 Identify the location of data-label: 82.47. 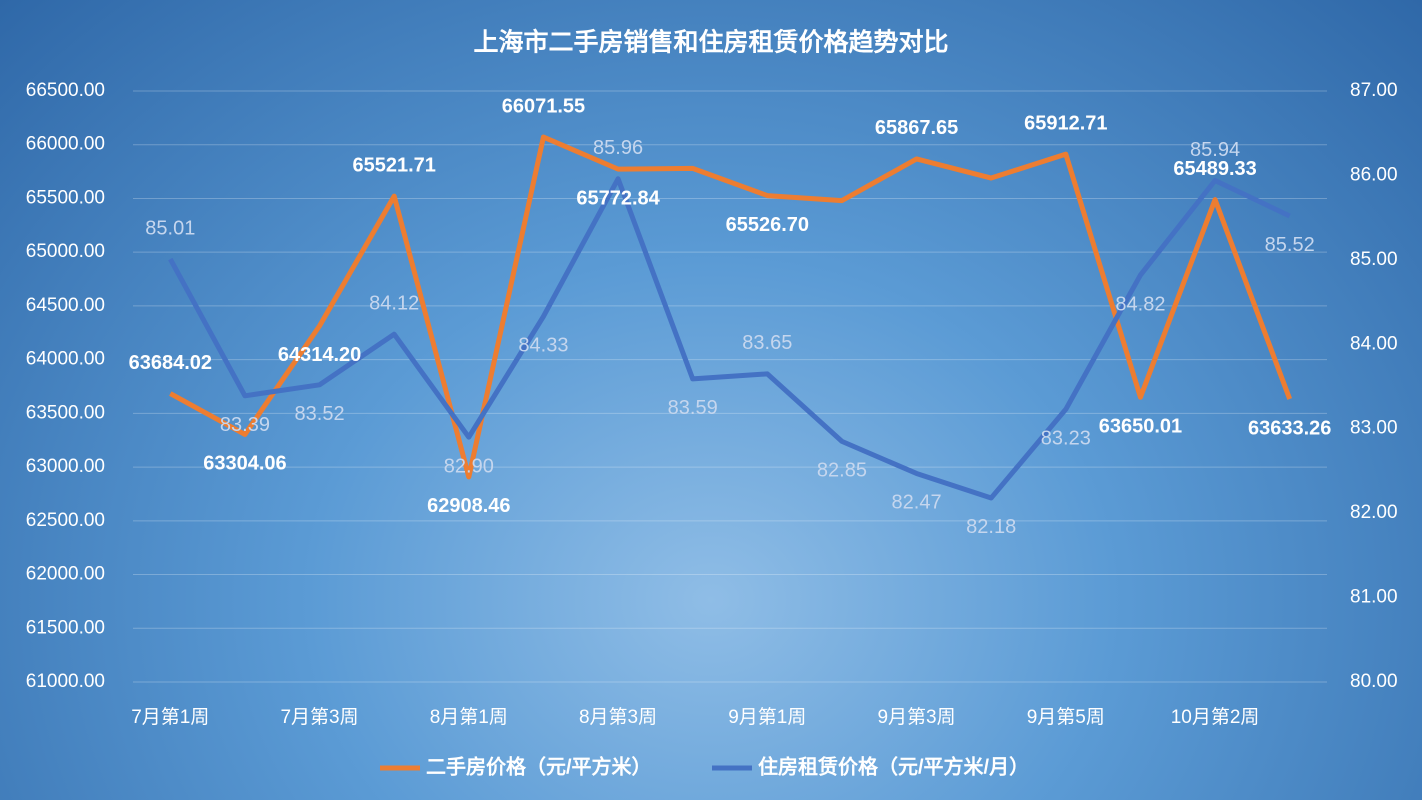
(917, 503).